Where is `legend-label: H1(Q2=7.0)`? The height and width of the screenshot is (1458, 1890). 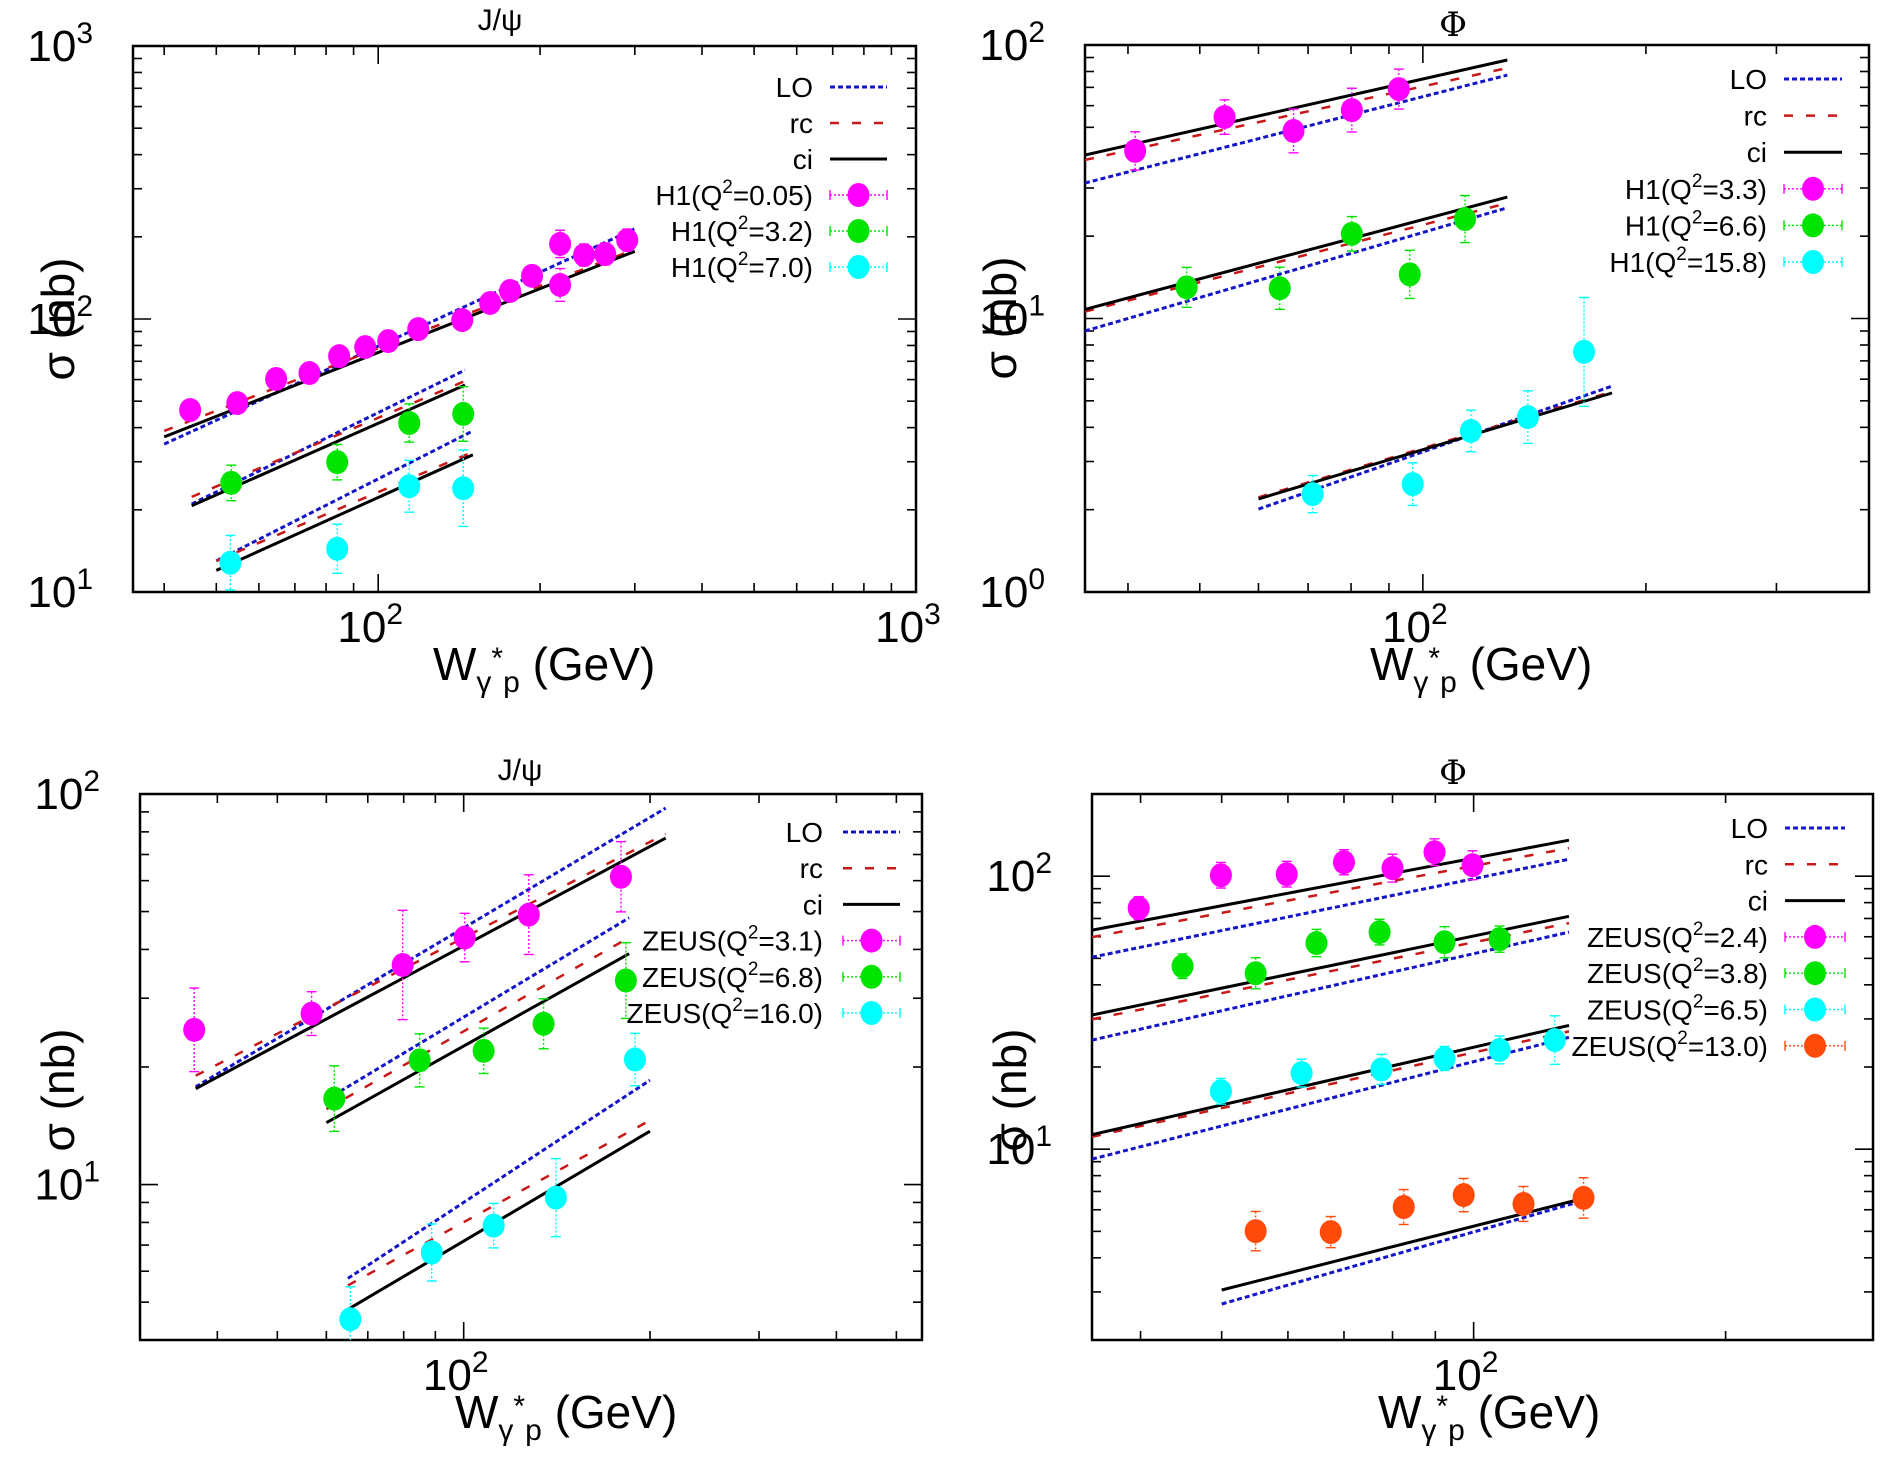
legend-label: H1(Q2=7.0) is located at coordinates (742, 266).